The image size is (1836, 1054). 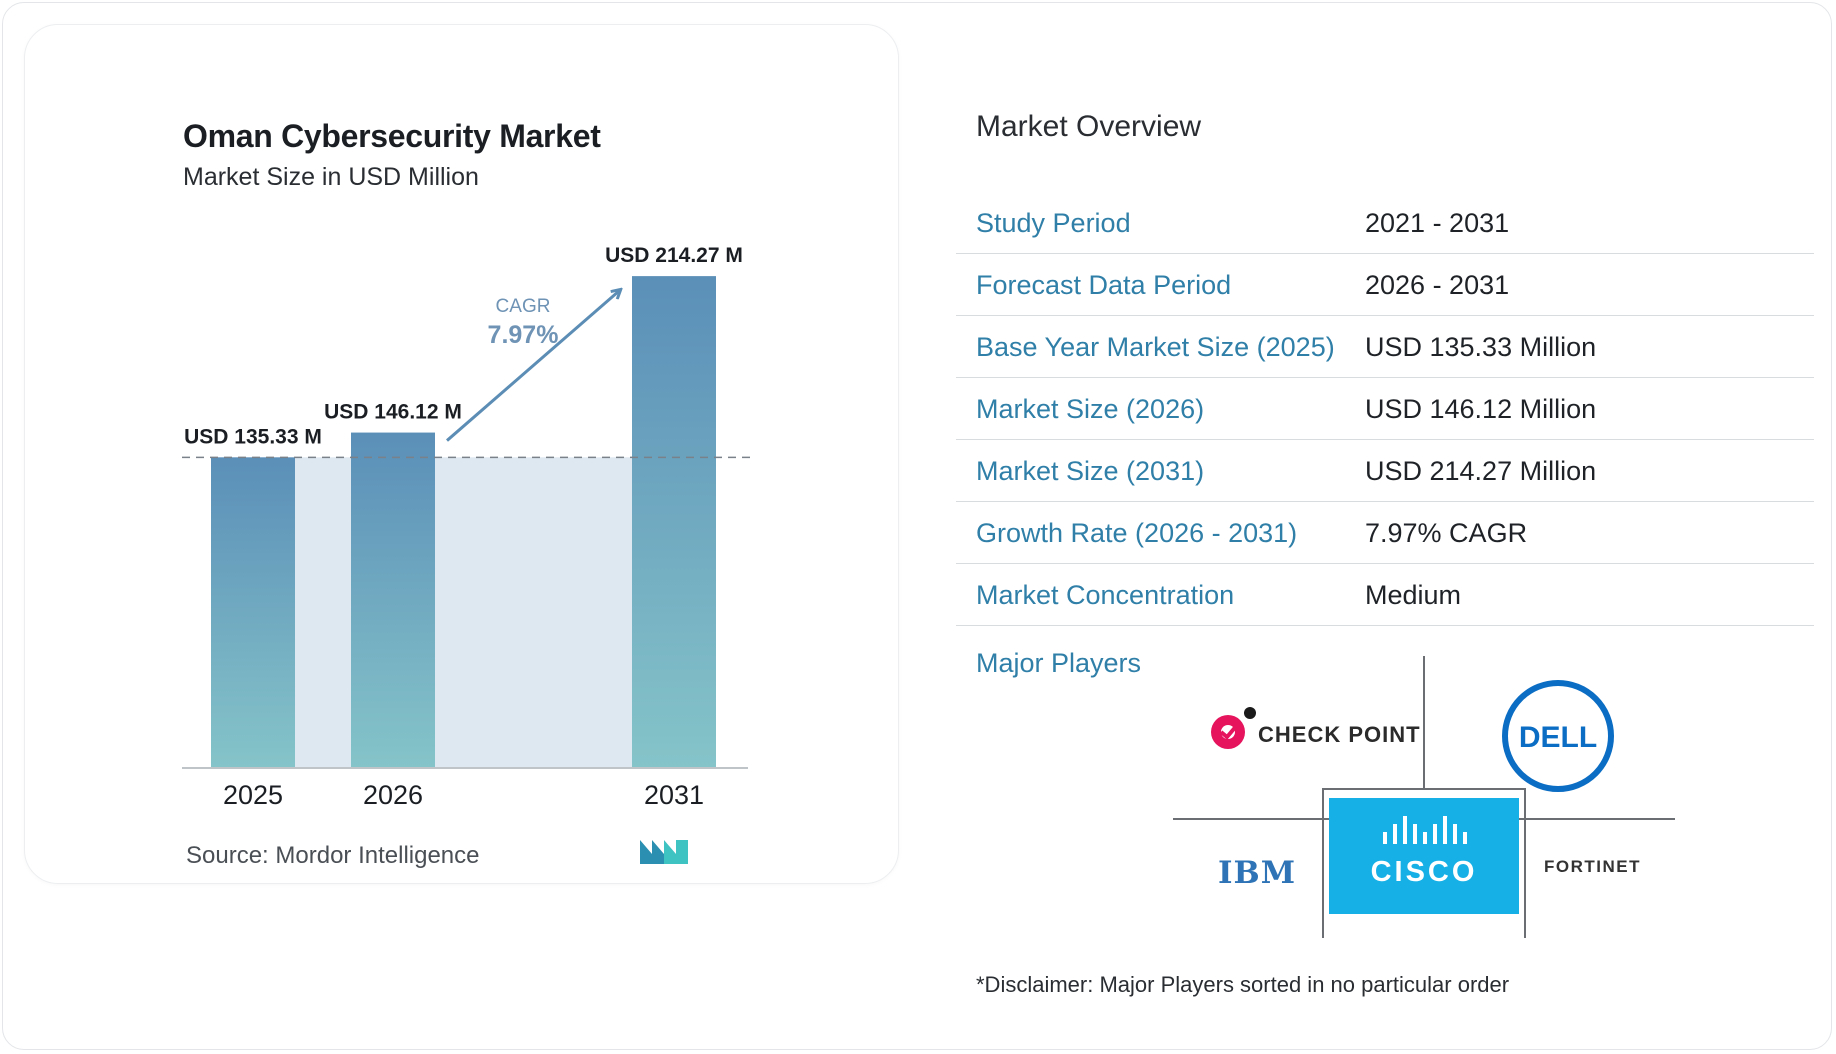 I want to click on category-label-2026: 2026, so click(x=393, y=795).